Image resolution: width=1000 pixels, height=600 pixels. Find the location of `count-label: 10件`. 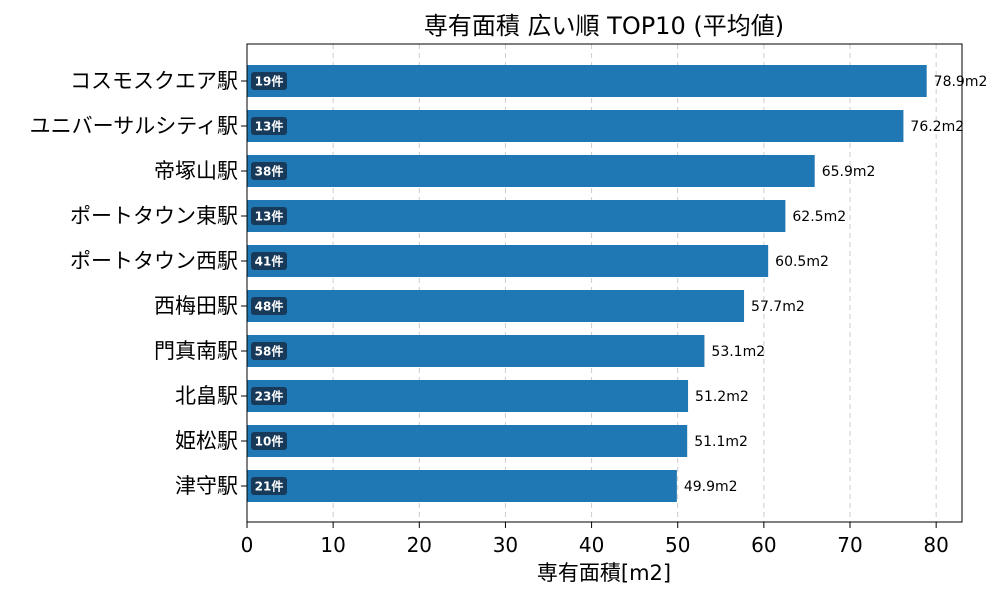

count-label: 10件 is located at coordinates (269, 441).